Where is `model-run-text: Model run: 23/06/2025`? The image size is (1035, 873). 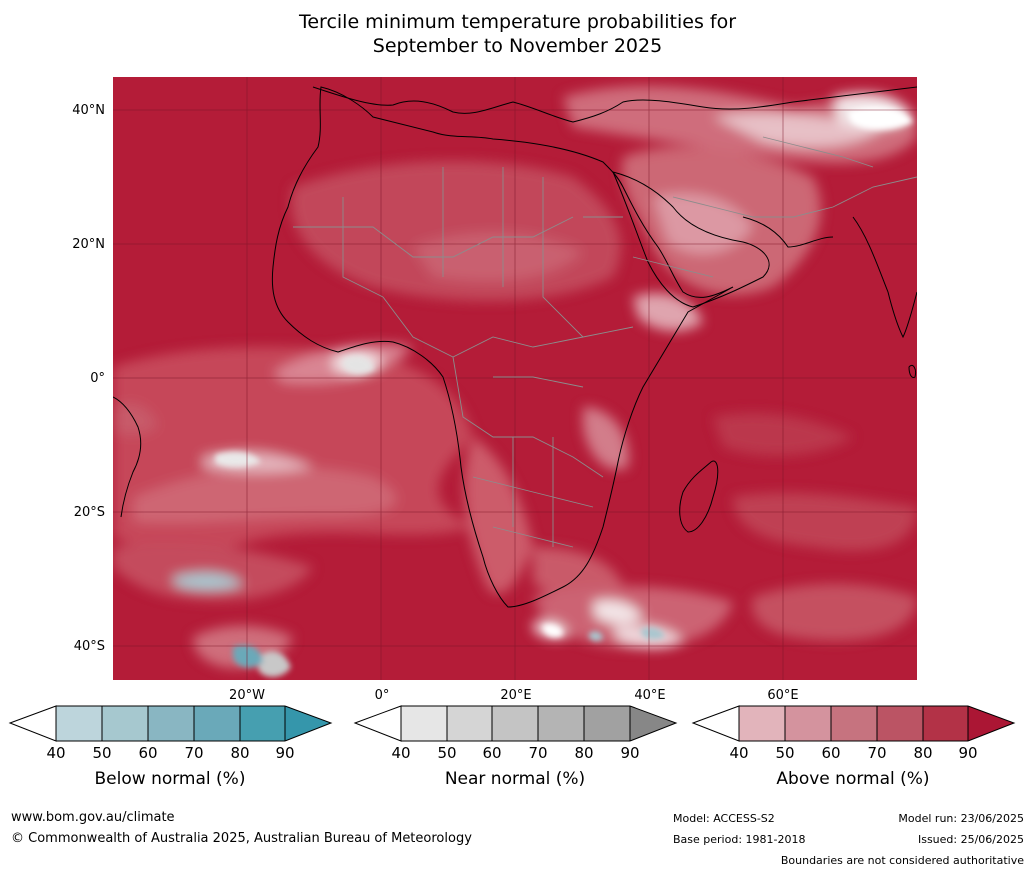 model-run-text: Model run: 23/06/2025 is located at coordinates (961, 818).